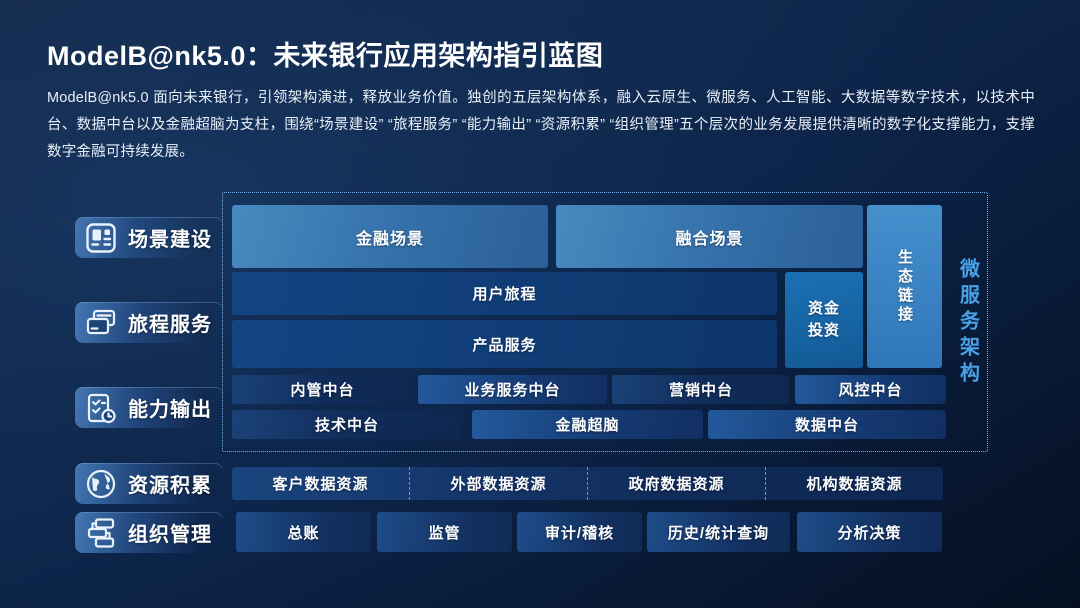  I want to click on box-general-ledger: 总账, so click(303, 532).